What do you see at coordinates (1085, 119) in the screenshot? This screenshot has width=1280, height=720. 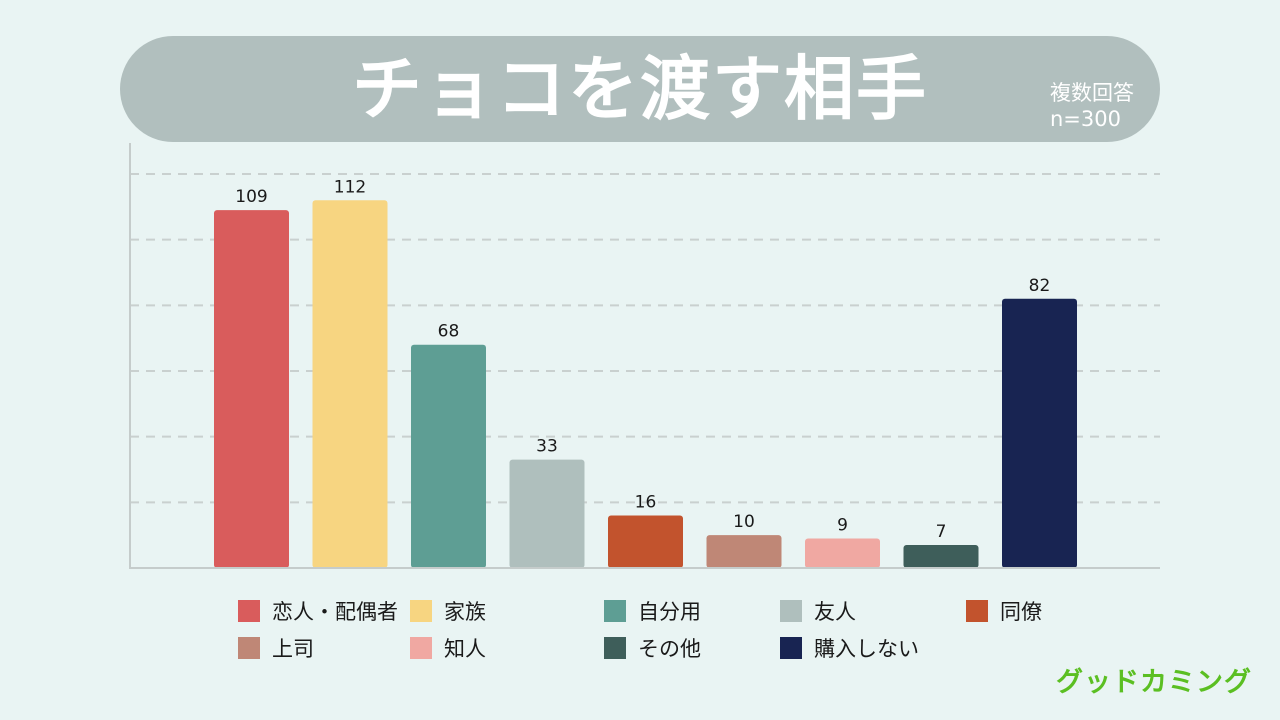 I see `sample-size-label: n=300` at bounding box center [1085, 119].